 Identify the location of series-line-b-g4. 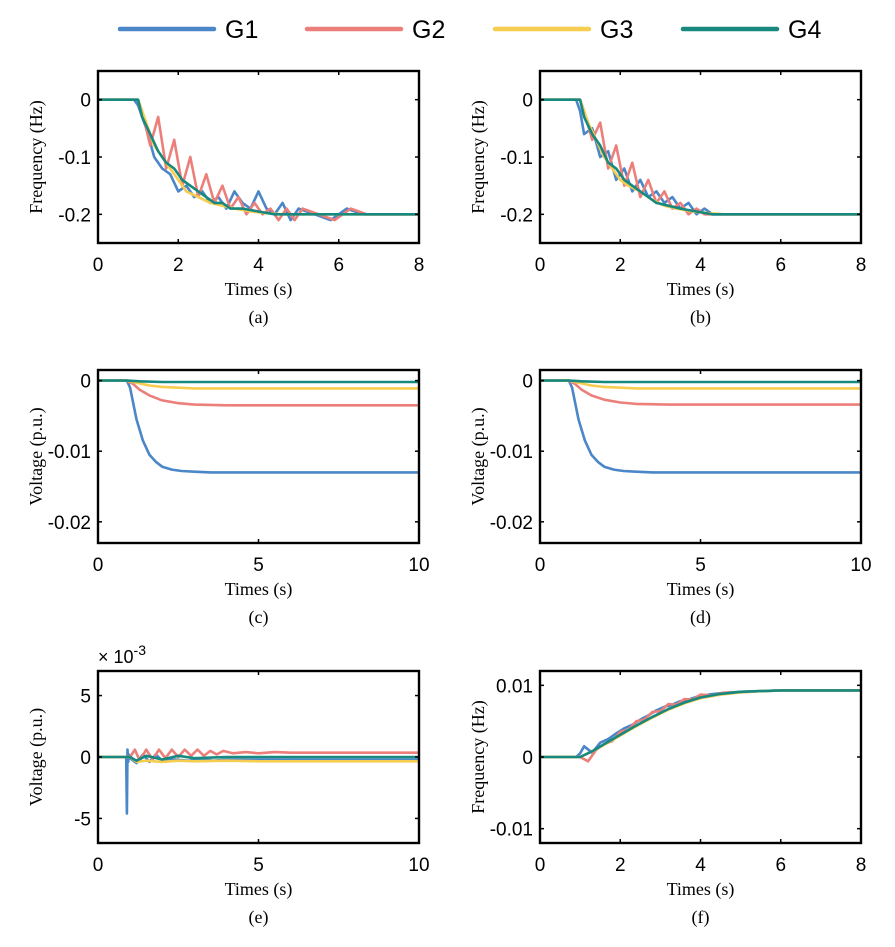
(700, 157).